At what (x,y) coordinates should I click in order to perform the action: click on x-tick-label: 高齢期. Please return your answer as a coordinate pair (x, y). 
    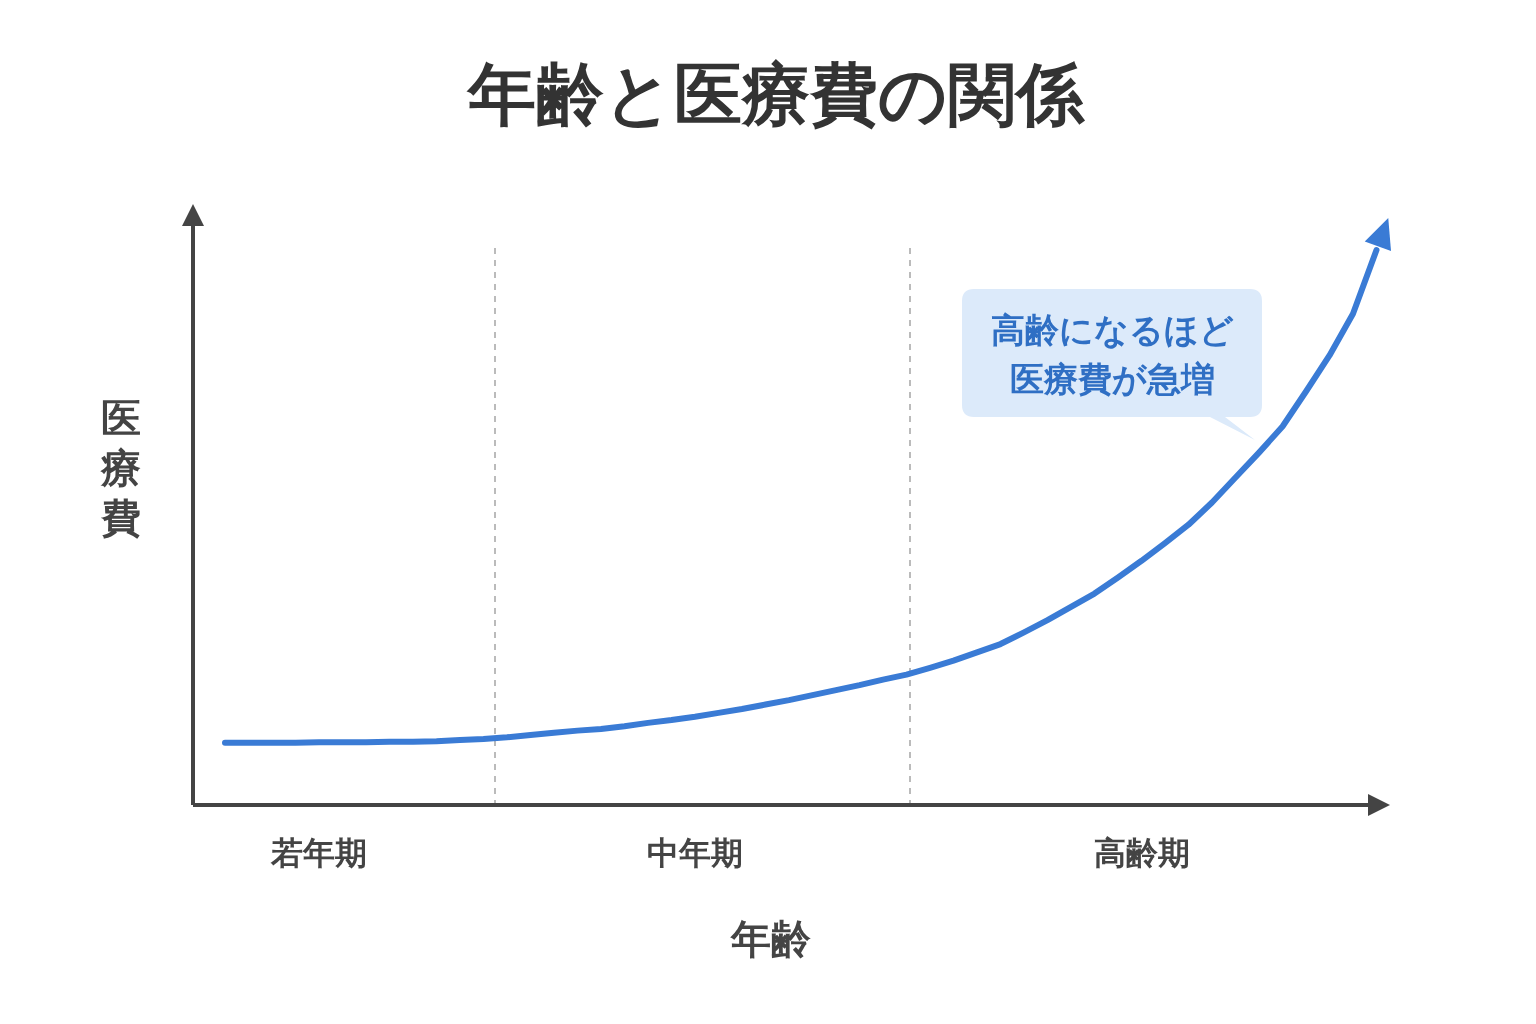
    Looking at the image, I should click on (1141, 853).